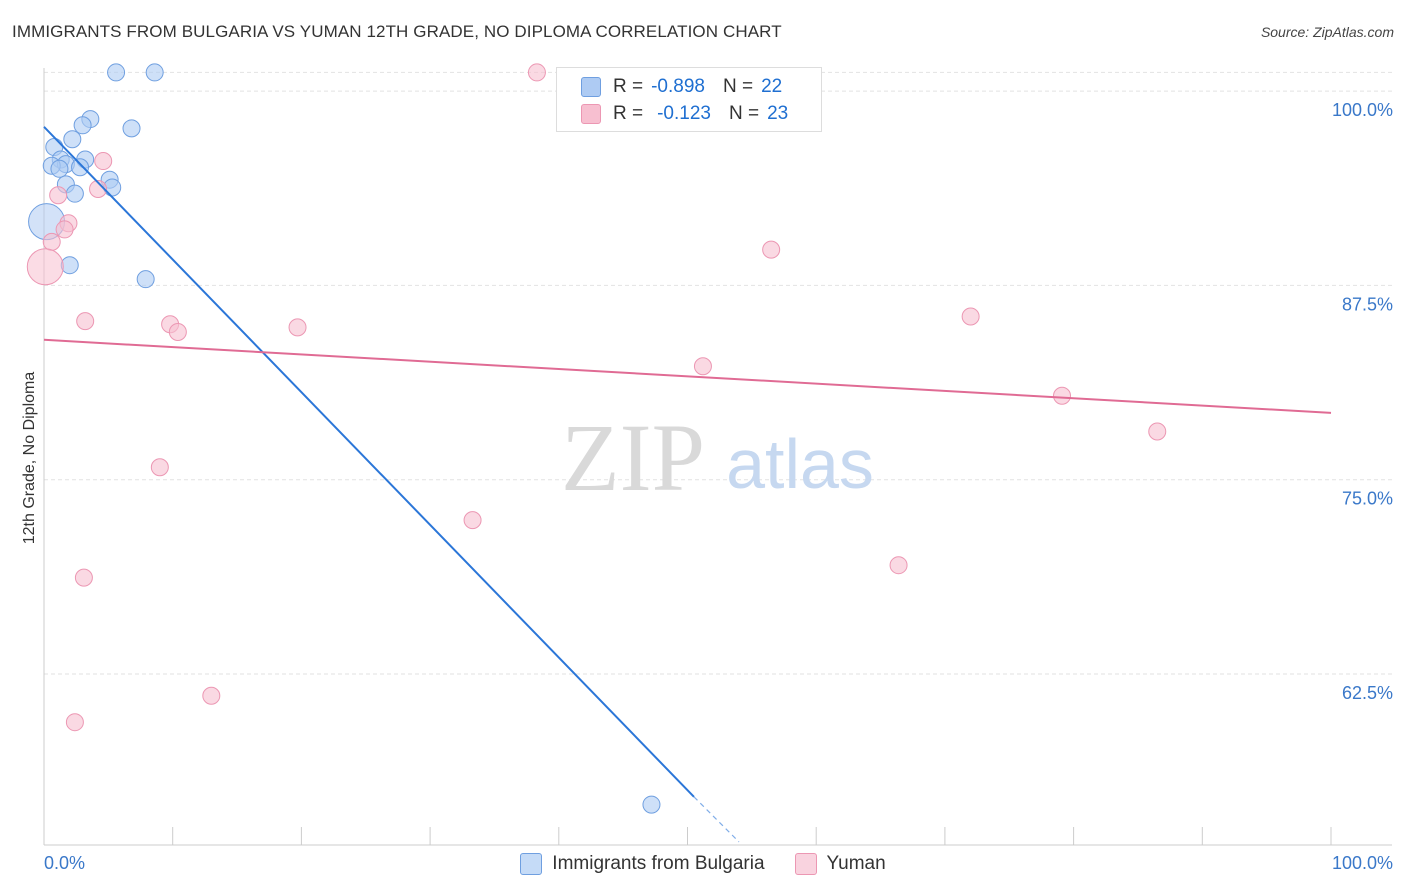  Describe the element at coordinates (689, 99) in the screenshot. I see `correlation-legend: R = -0.898 N = 22 R = -0.123 N = 23` at that location.